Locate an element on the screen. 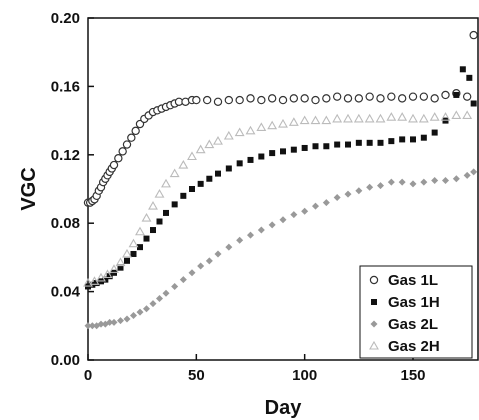 This screenshot has height=420, width=479. x-tick-label: 100 is located at coordinates (304, 375).